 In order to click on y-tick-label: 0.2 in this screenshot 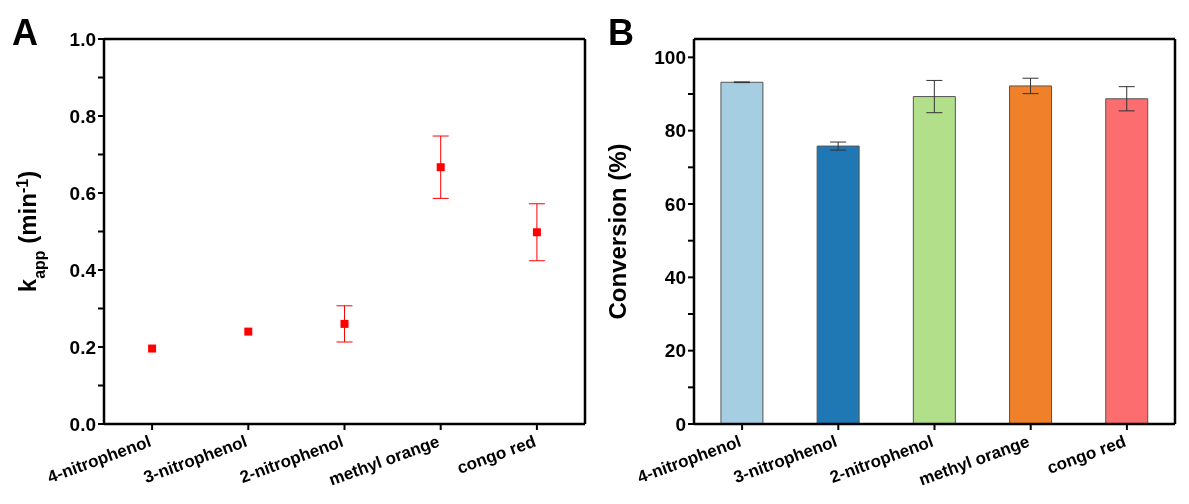, I will do `click(82, 347)`.